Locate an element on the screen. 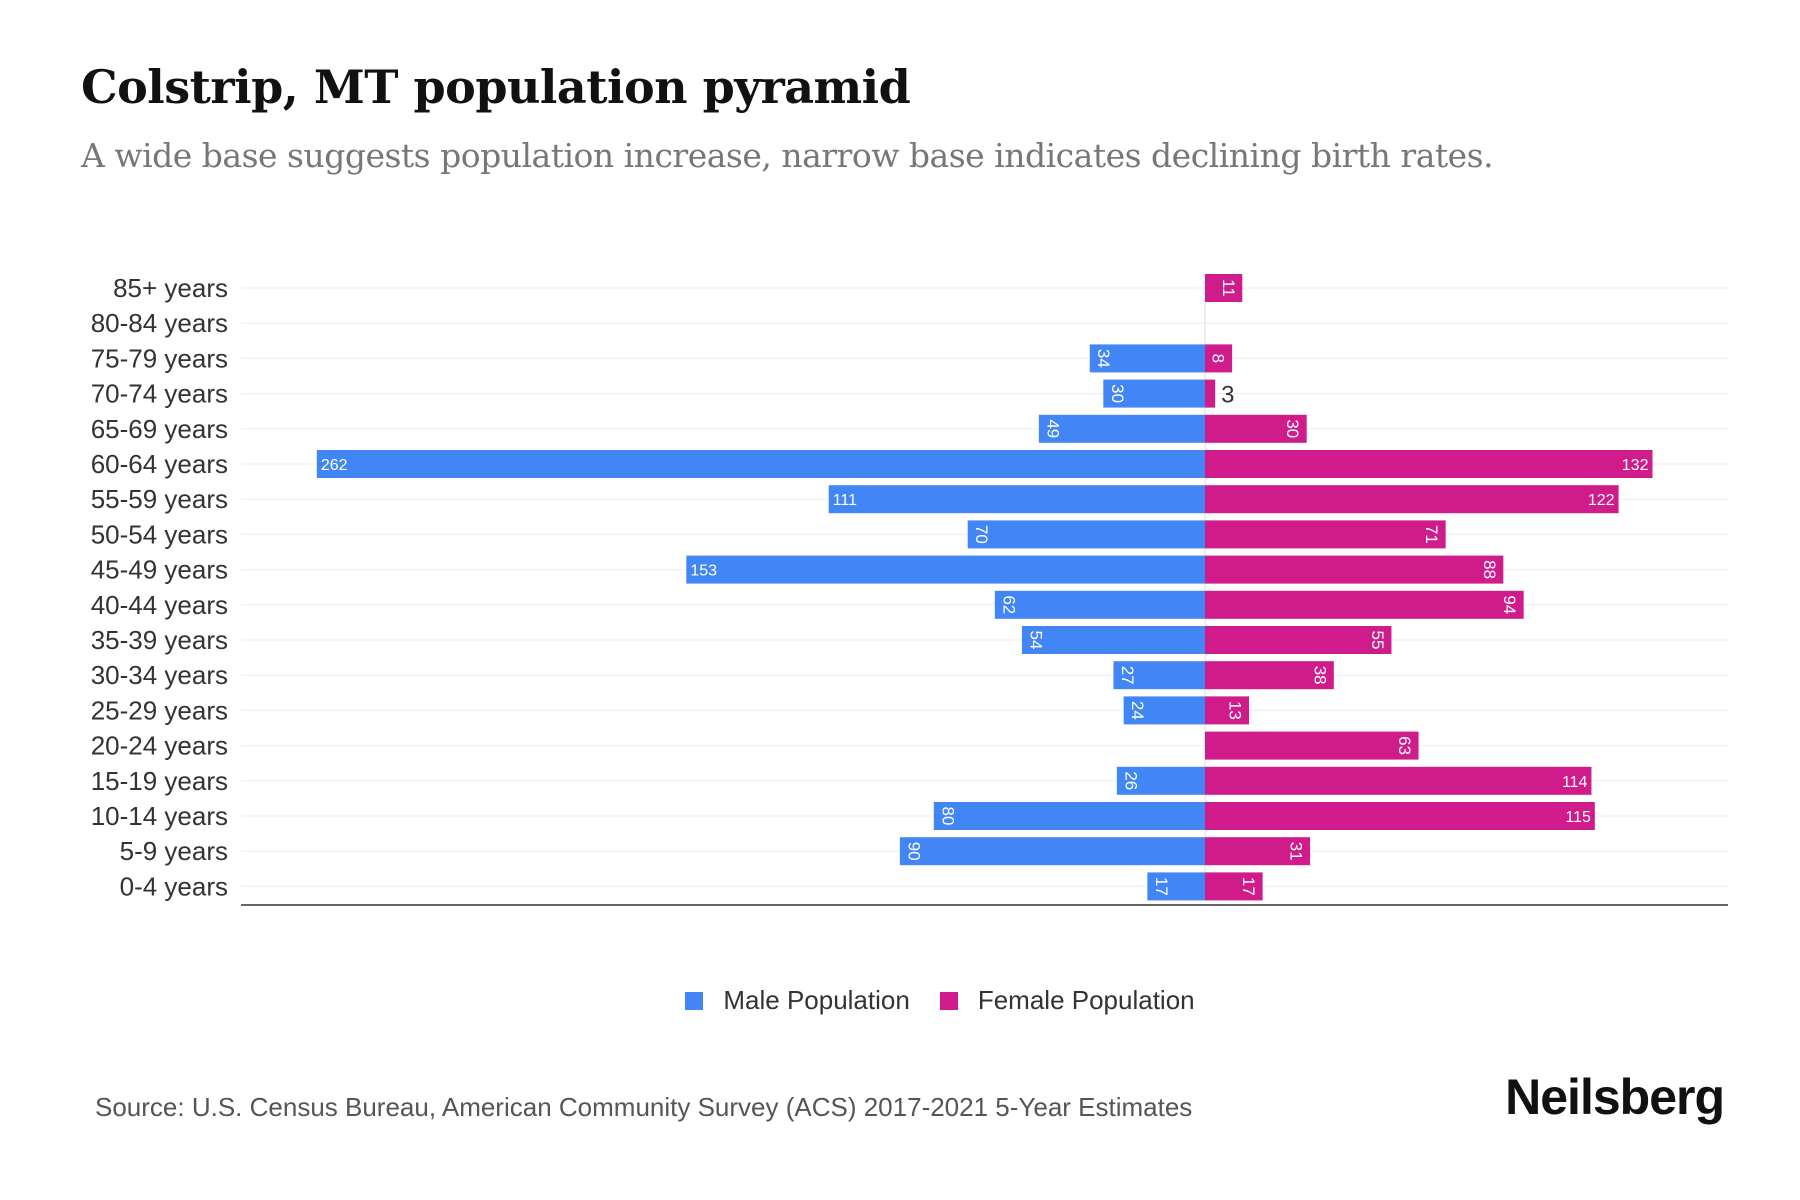 This screenshot has width=1800, height=1200. data-label: 11 is located at coordinates (1228, 288).